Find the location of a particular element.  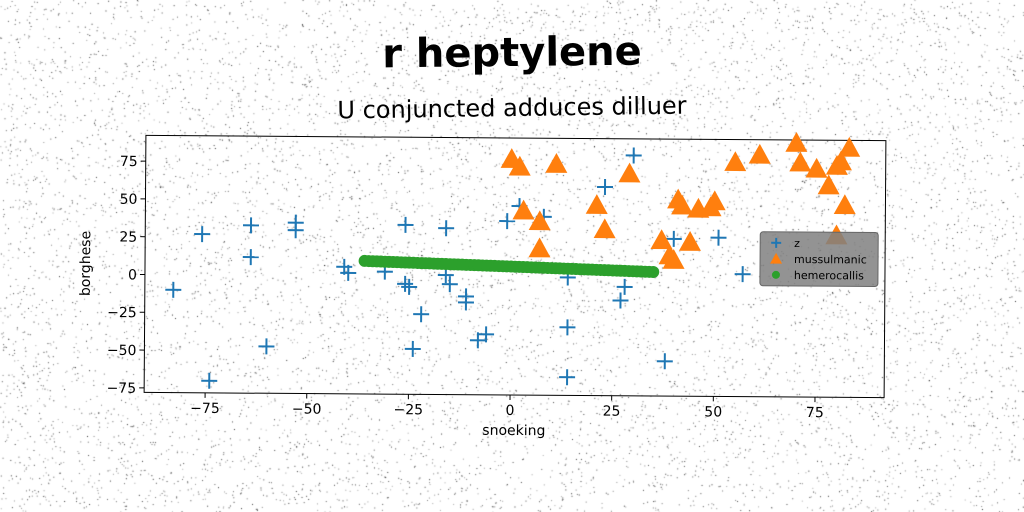

legend-label: hemerocallis is located at coordinates (829, 275).